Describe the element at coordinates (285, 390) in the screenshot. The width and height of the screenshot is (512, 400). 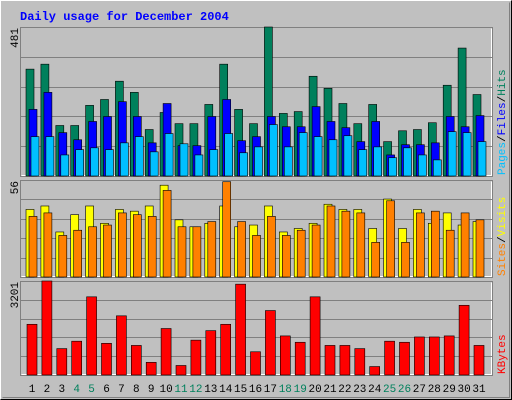
I see `x-tick-label: 18` at that location.